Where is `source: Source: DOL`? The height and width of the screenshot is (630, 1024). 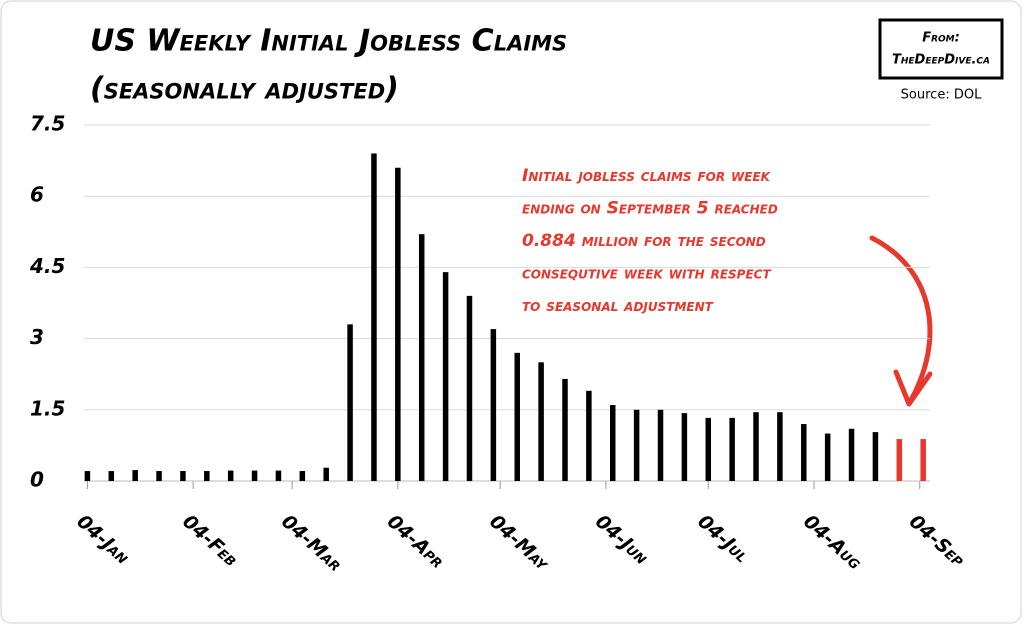 source: Source: DOL is located at coordinates (941, 95).